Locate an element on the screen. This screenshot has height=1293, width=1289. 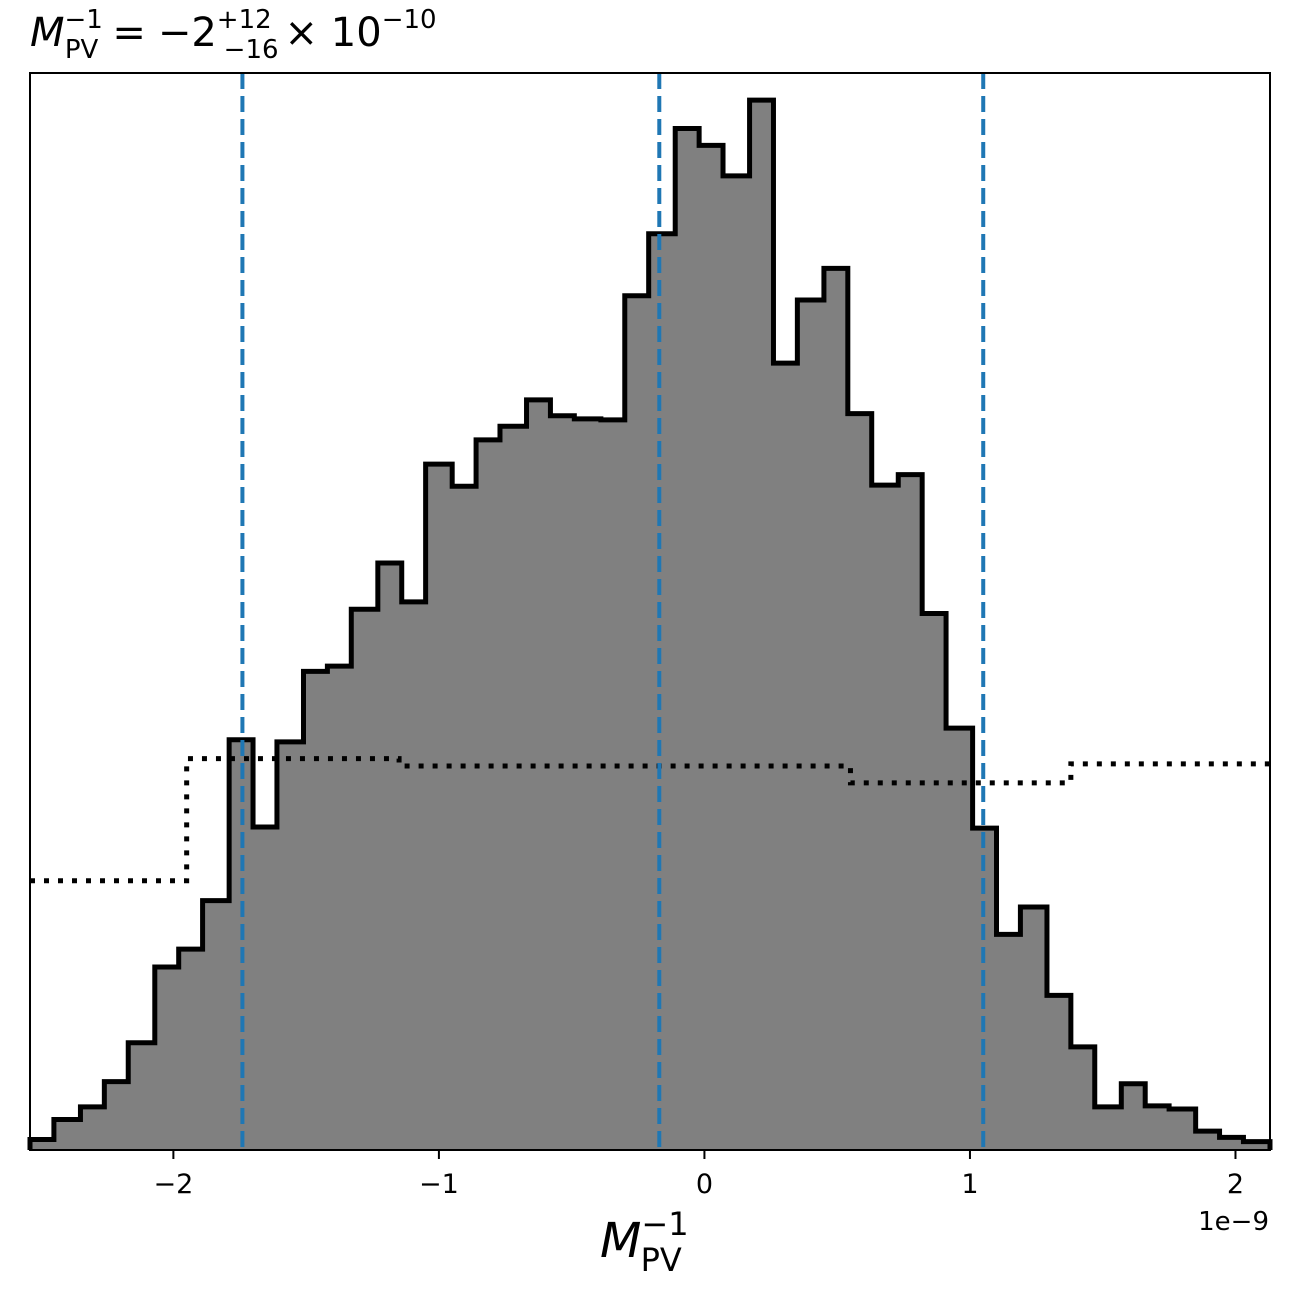
xlabel-sup: −1 is located at coordinates (664, 1224).